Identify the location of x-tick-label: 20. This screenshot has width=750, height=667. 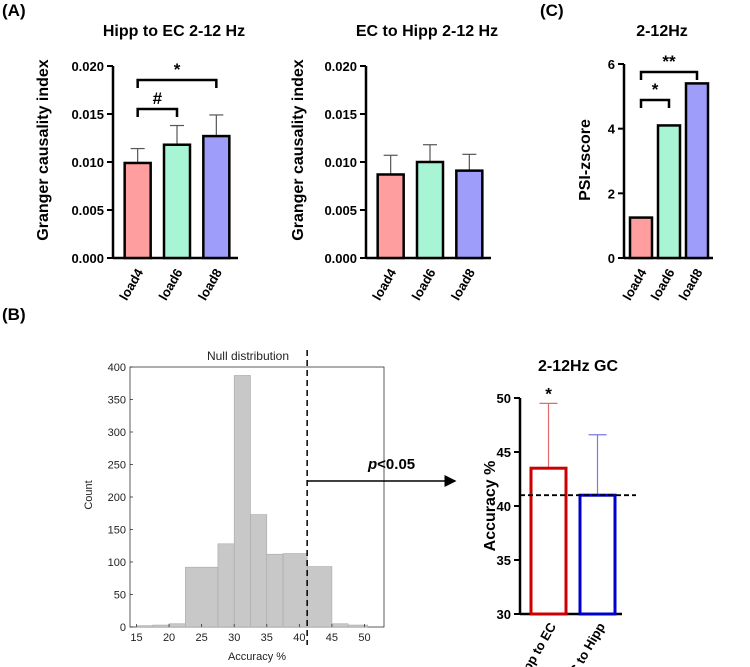
(169, 638).